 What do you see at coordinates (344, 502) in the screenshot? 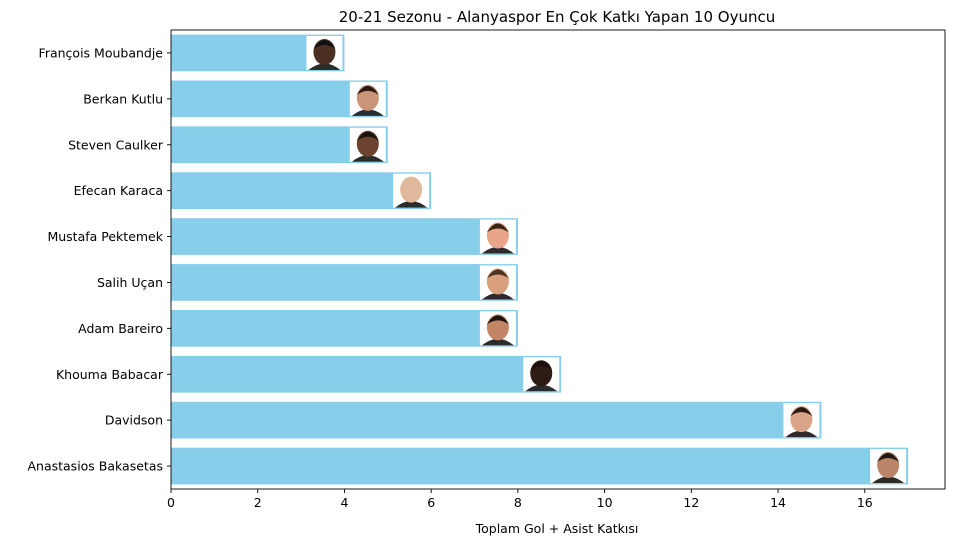
I see `x-tick-label: 4` at bounding box center [344, 502].